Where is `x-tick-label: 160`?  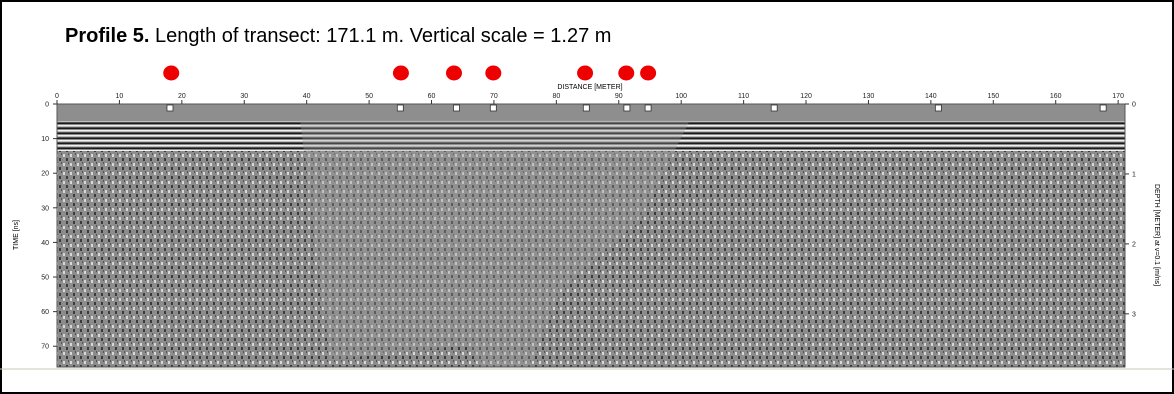
x-tick-label: 160 is located at coordinates (1056, 96).